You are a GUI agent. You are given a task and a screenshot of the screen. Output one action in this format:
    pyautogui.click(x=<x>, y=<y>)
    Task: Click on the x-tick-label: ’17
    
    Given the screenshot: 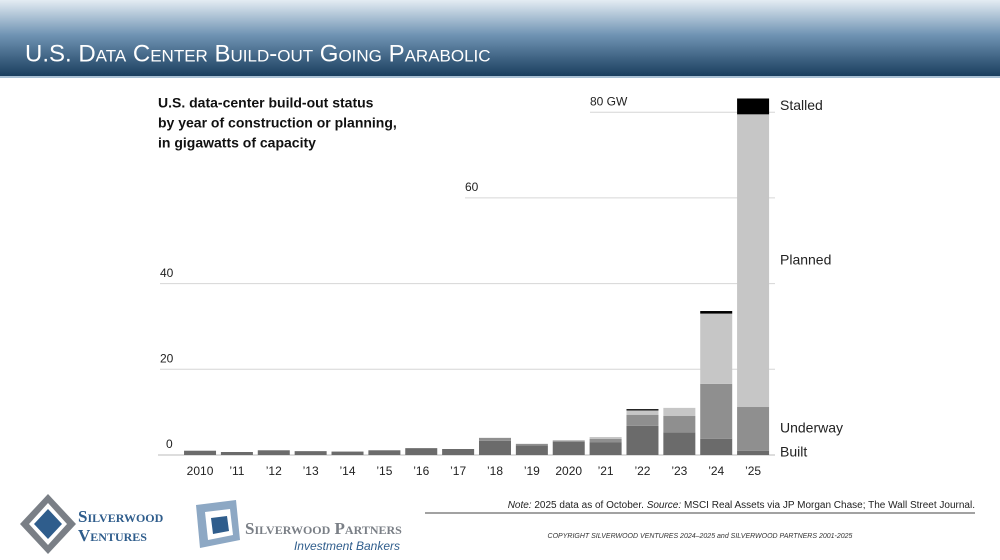 What is the action you would take?
    pyautogui.click(x=458, y=471)
    